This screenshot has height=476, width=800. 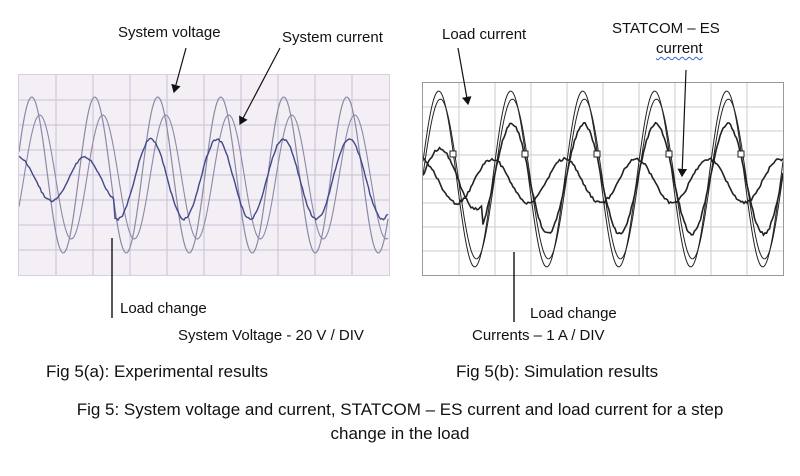 What do you see at coordinates (557, 372) in the screenshot?
I see `caption-panel-b: Fig 5(b): Simulation results` at bounding box center [557, 372].